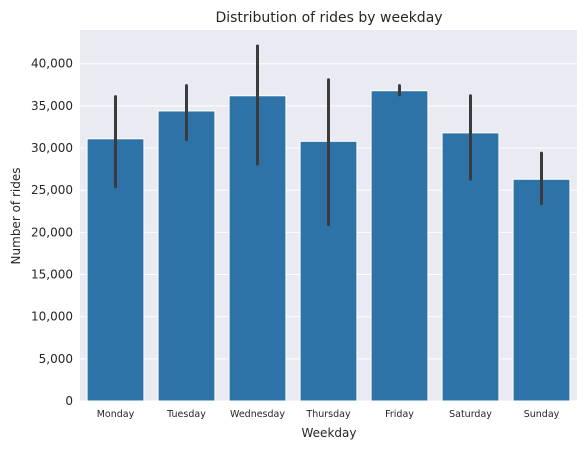 This screenshot has width=587, height=449. Describe the element at coordinates (52, 148) in the screenshot. I see `y-tick-label: 30,000` at that location.